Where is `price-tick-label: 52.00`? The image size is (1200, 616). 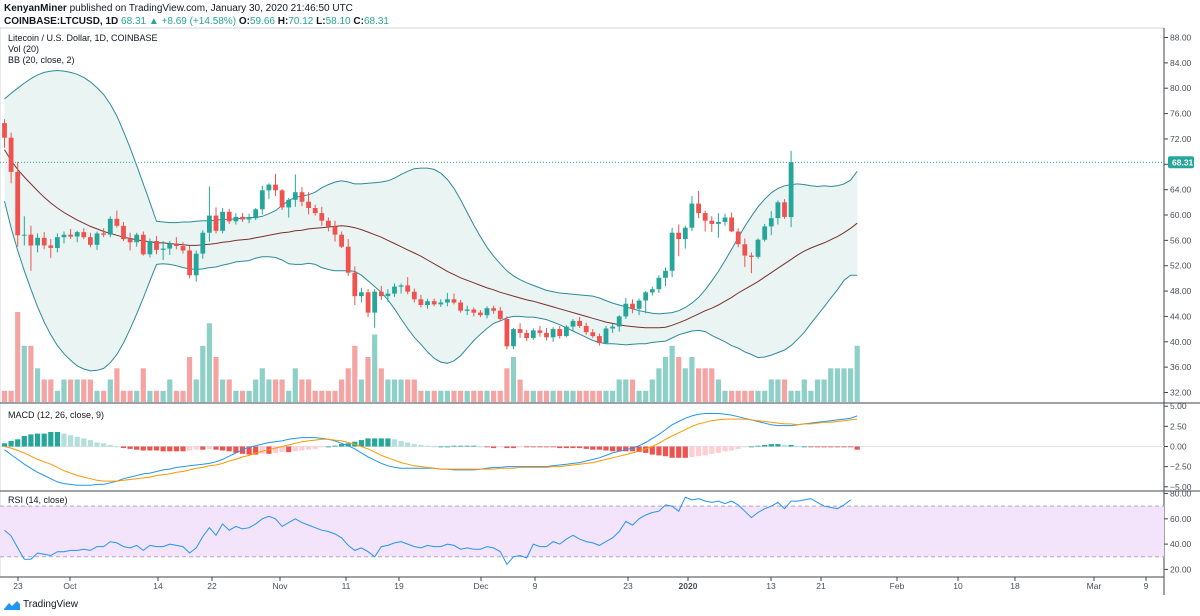 price-tick-label: 52.00 is located at coordinates (1181, 266).